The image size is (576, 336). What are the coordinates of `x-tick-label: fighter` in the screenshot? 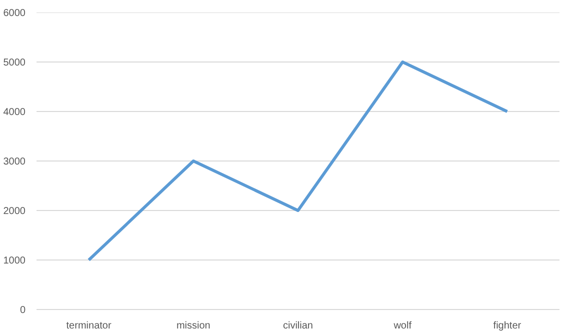 It's located at (507, 326).